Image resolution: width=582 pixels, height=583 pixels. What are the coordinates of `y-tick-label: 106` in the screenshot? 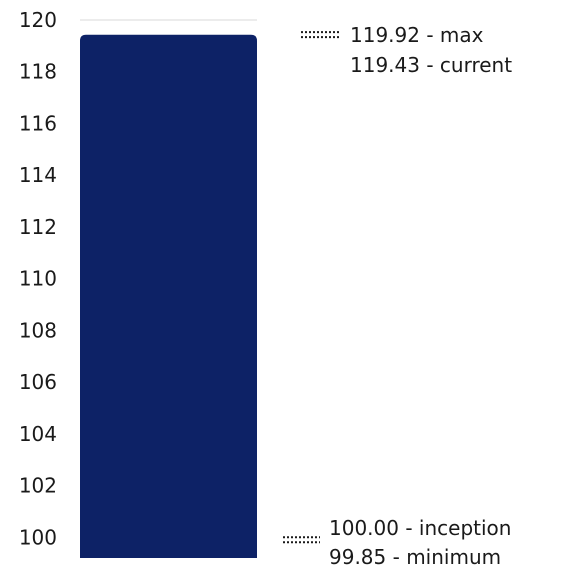 It's located at (38, 382).